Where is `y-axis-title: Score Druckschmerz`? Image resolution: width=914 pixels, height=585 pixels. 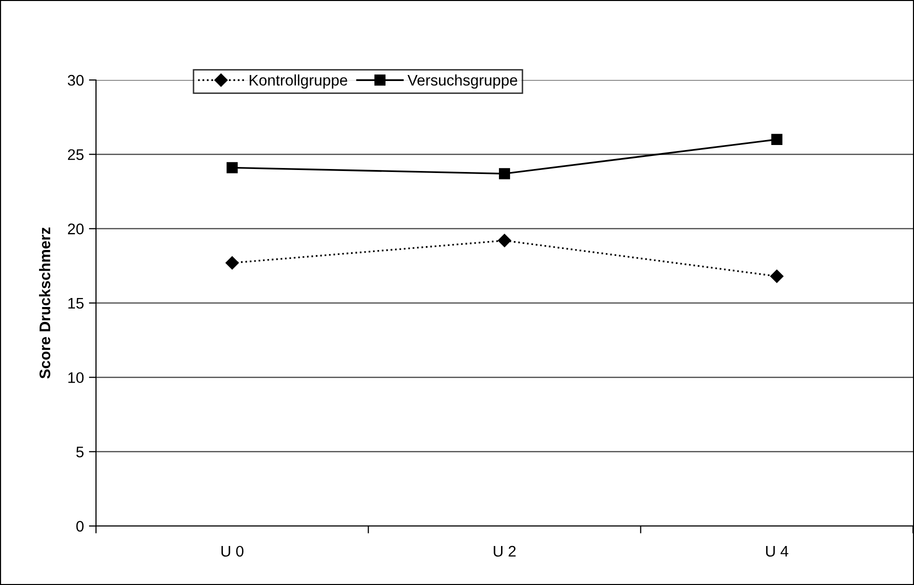
y-axis-title: Score Druckschmerz is located at coordinates (44, 303).